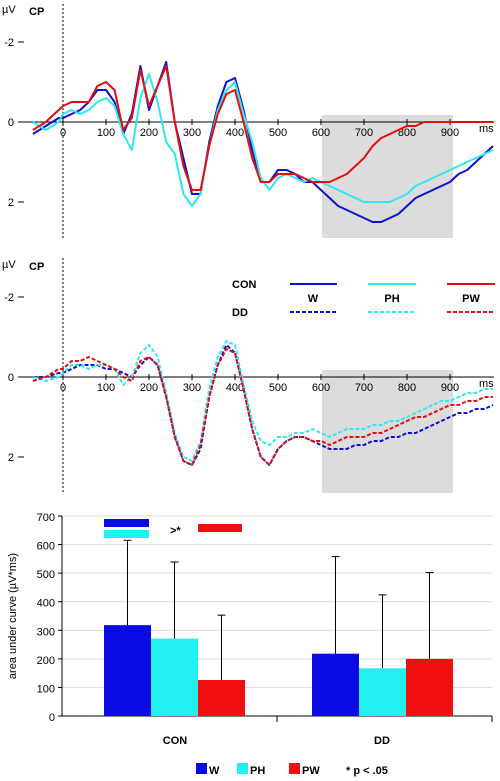 This screenshot has width=500, height=781. Describe the element at coordinates (242, 768) in the screenshot. I see `legend-swatch-ph` at that location.